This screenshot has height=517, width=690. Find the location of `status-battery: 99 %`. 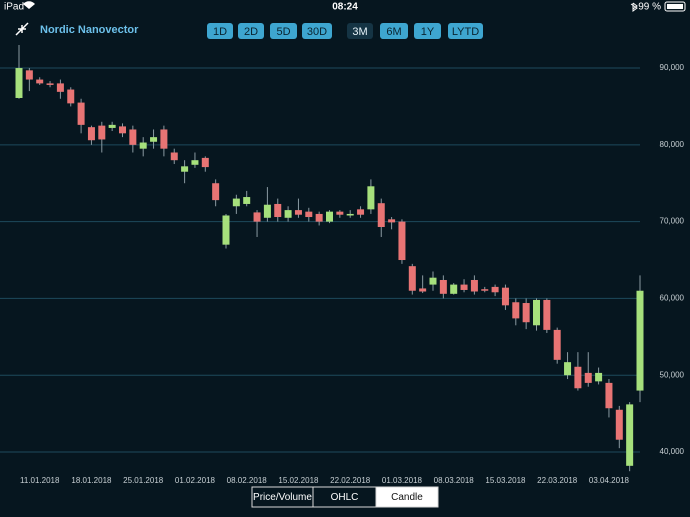

status-battery: 99 % is located at coordinates (649, 7).